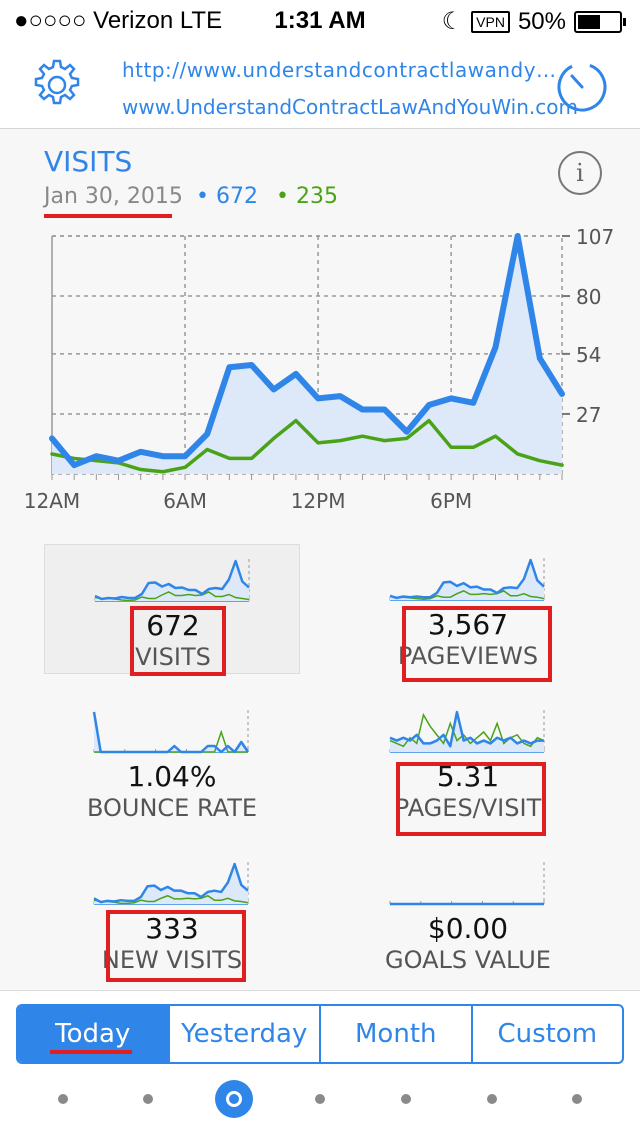  I want to click on tile-value: 1.04%, so click(172, 776).